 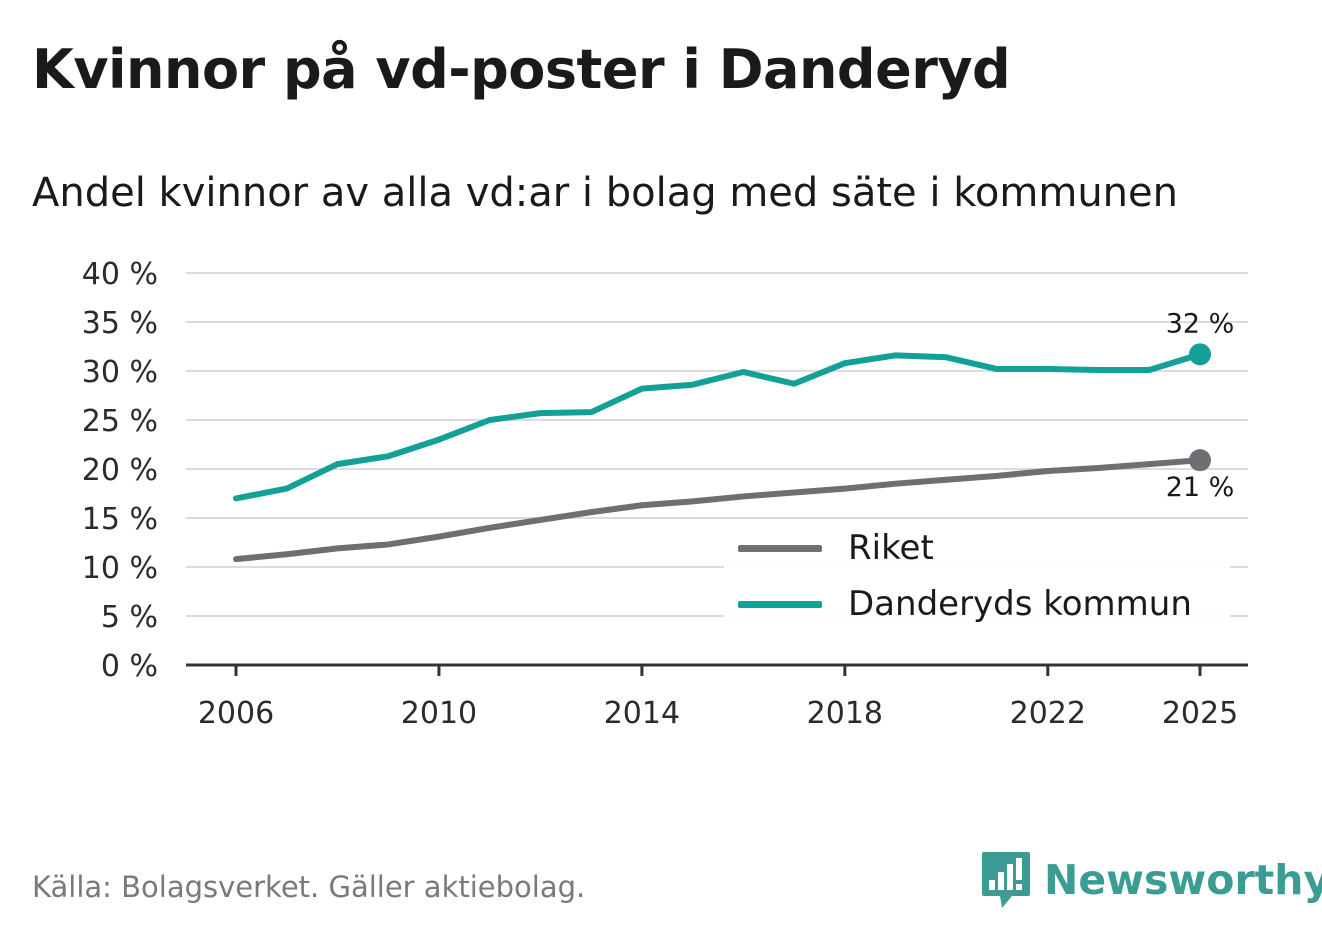 I want to click on x-tick-label: 2010, so click(x=439, y=713).